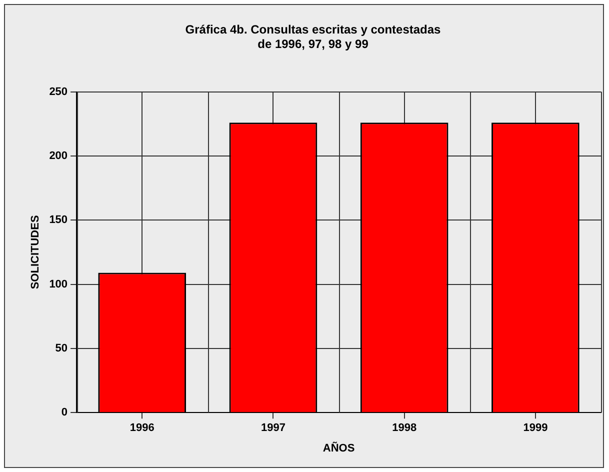 Image resolution: width=609 pixels, height=472 pixels. I want to click on y-tick-label: 150, so click(58, 220).